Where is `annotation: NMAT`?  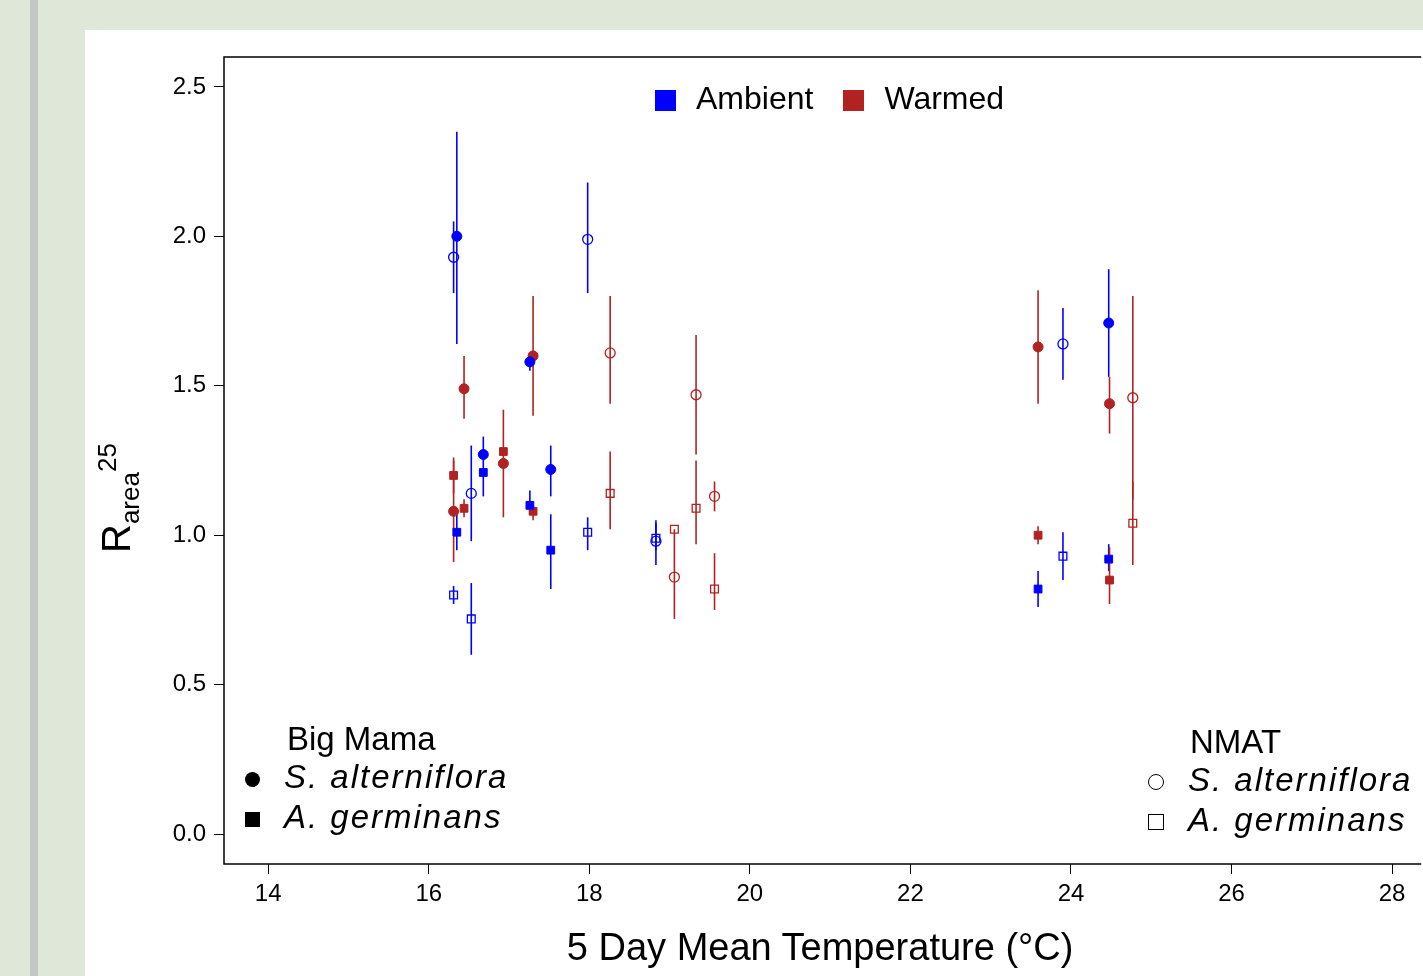
annotation: NMAT is located at coordinates (1236, 742).